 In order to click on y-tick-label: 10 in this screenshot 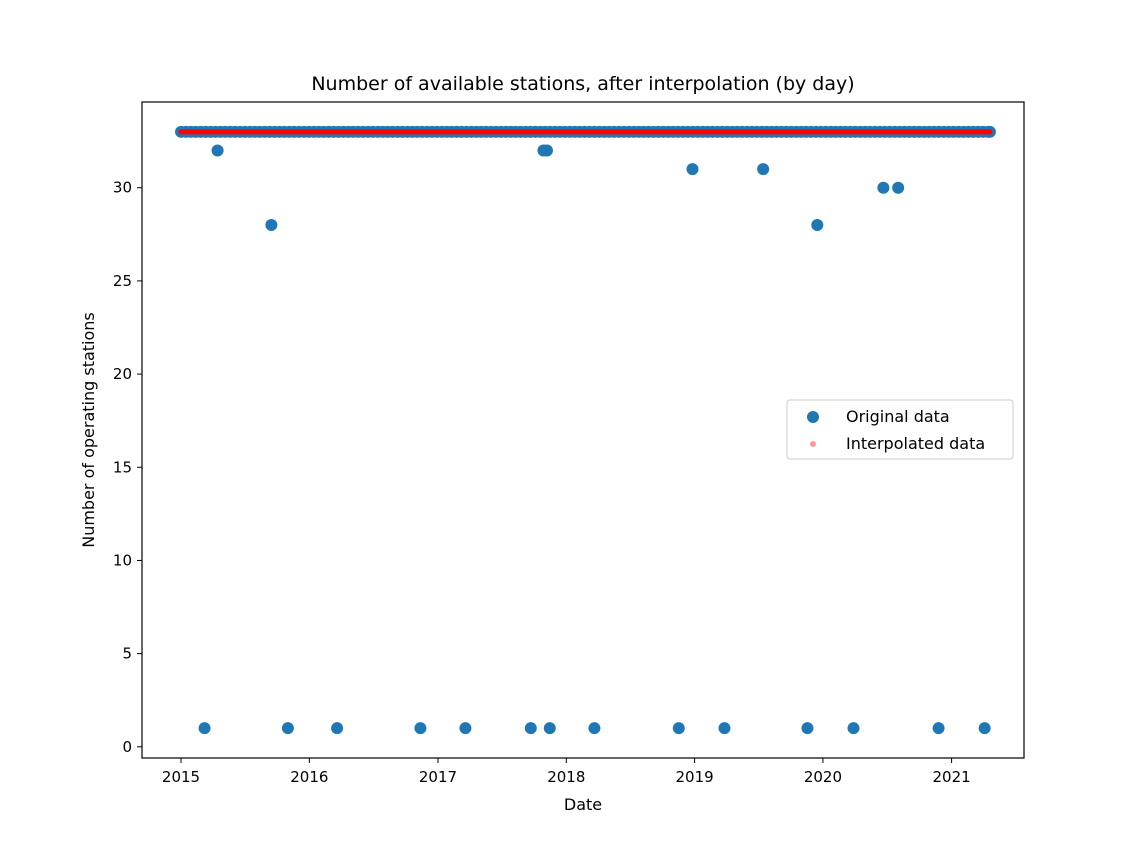, I will do `click(122, 560)`.